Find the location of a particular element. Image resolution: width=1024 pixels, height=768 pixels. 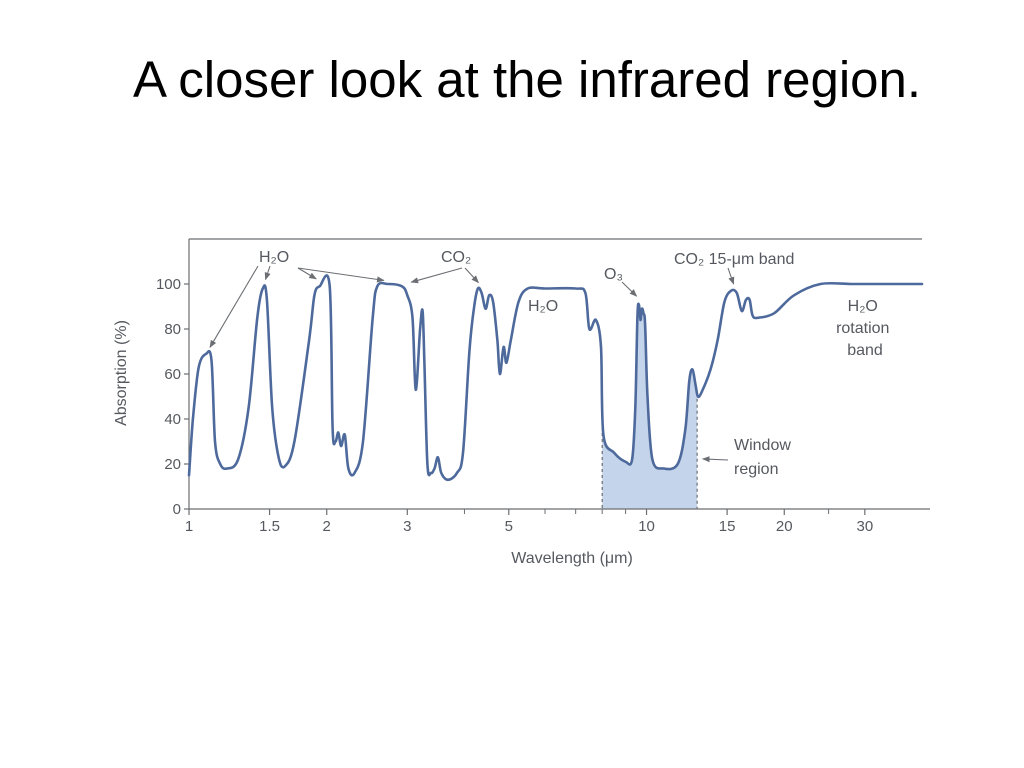

y-tick-label: 100 is located at coordinates (168, 284).